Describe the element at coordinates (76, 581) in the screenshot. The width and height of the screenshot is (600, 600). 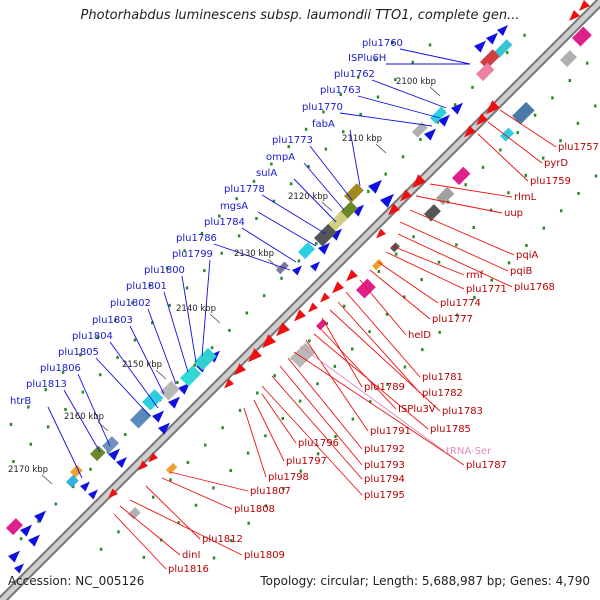
I see `accession-text: Accession: NC_005126` at that location.